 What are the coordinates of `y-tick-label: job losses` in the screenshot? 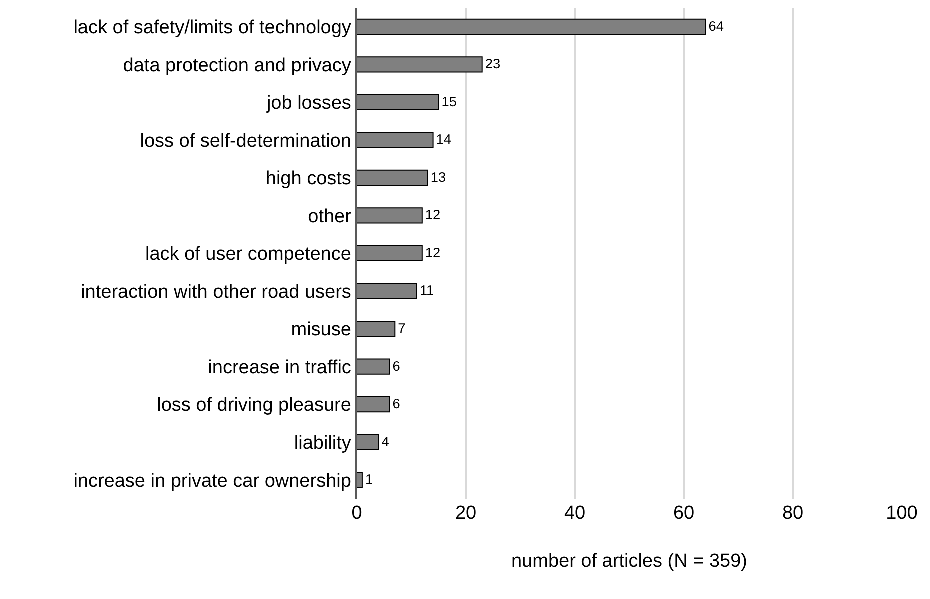 It's located at (309, 103).